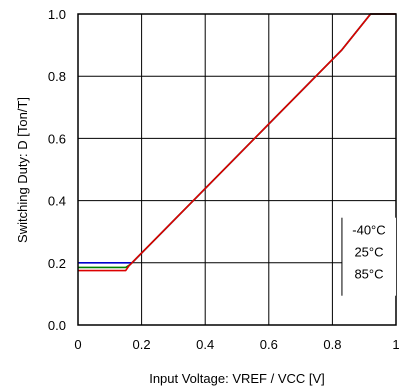 The height and width of the screenshot is (389, 408). What do you see at coordinates (368, 252) in the screenshot?
I see `legend-entry: 25°C` at bounding box center [368, 252].